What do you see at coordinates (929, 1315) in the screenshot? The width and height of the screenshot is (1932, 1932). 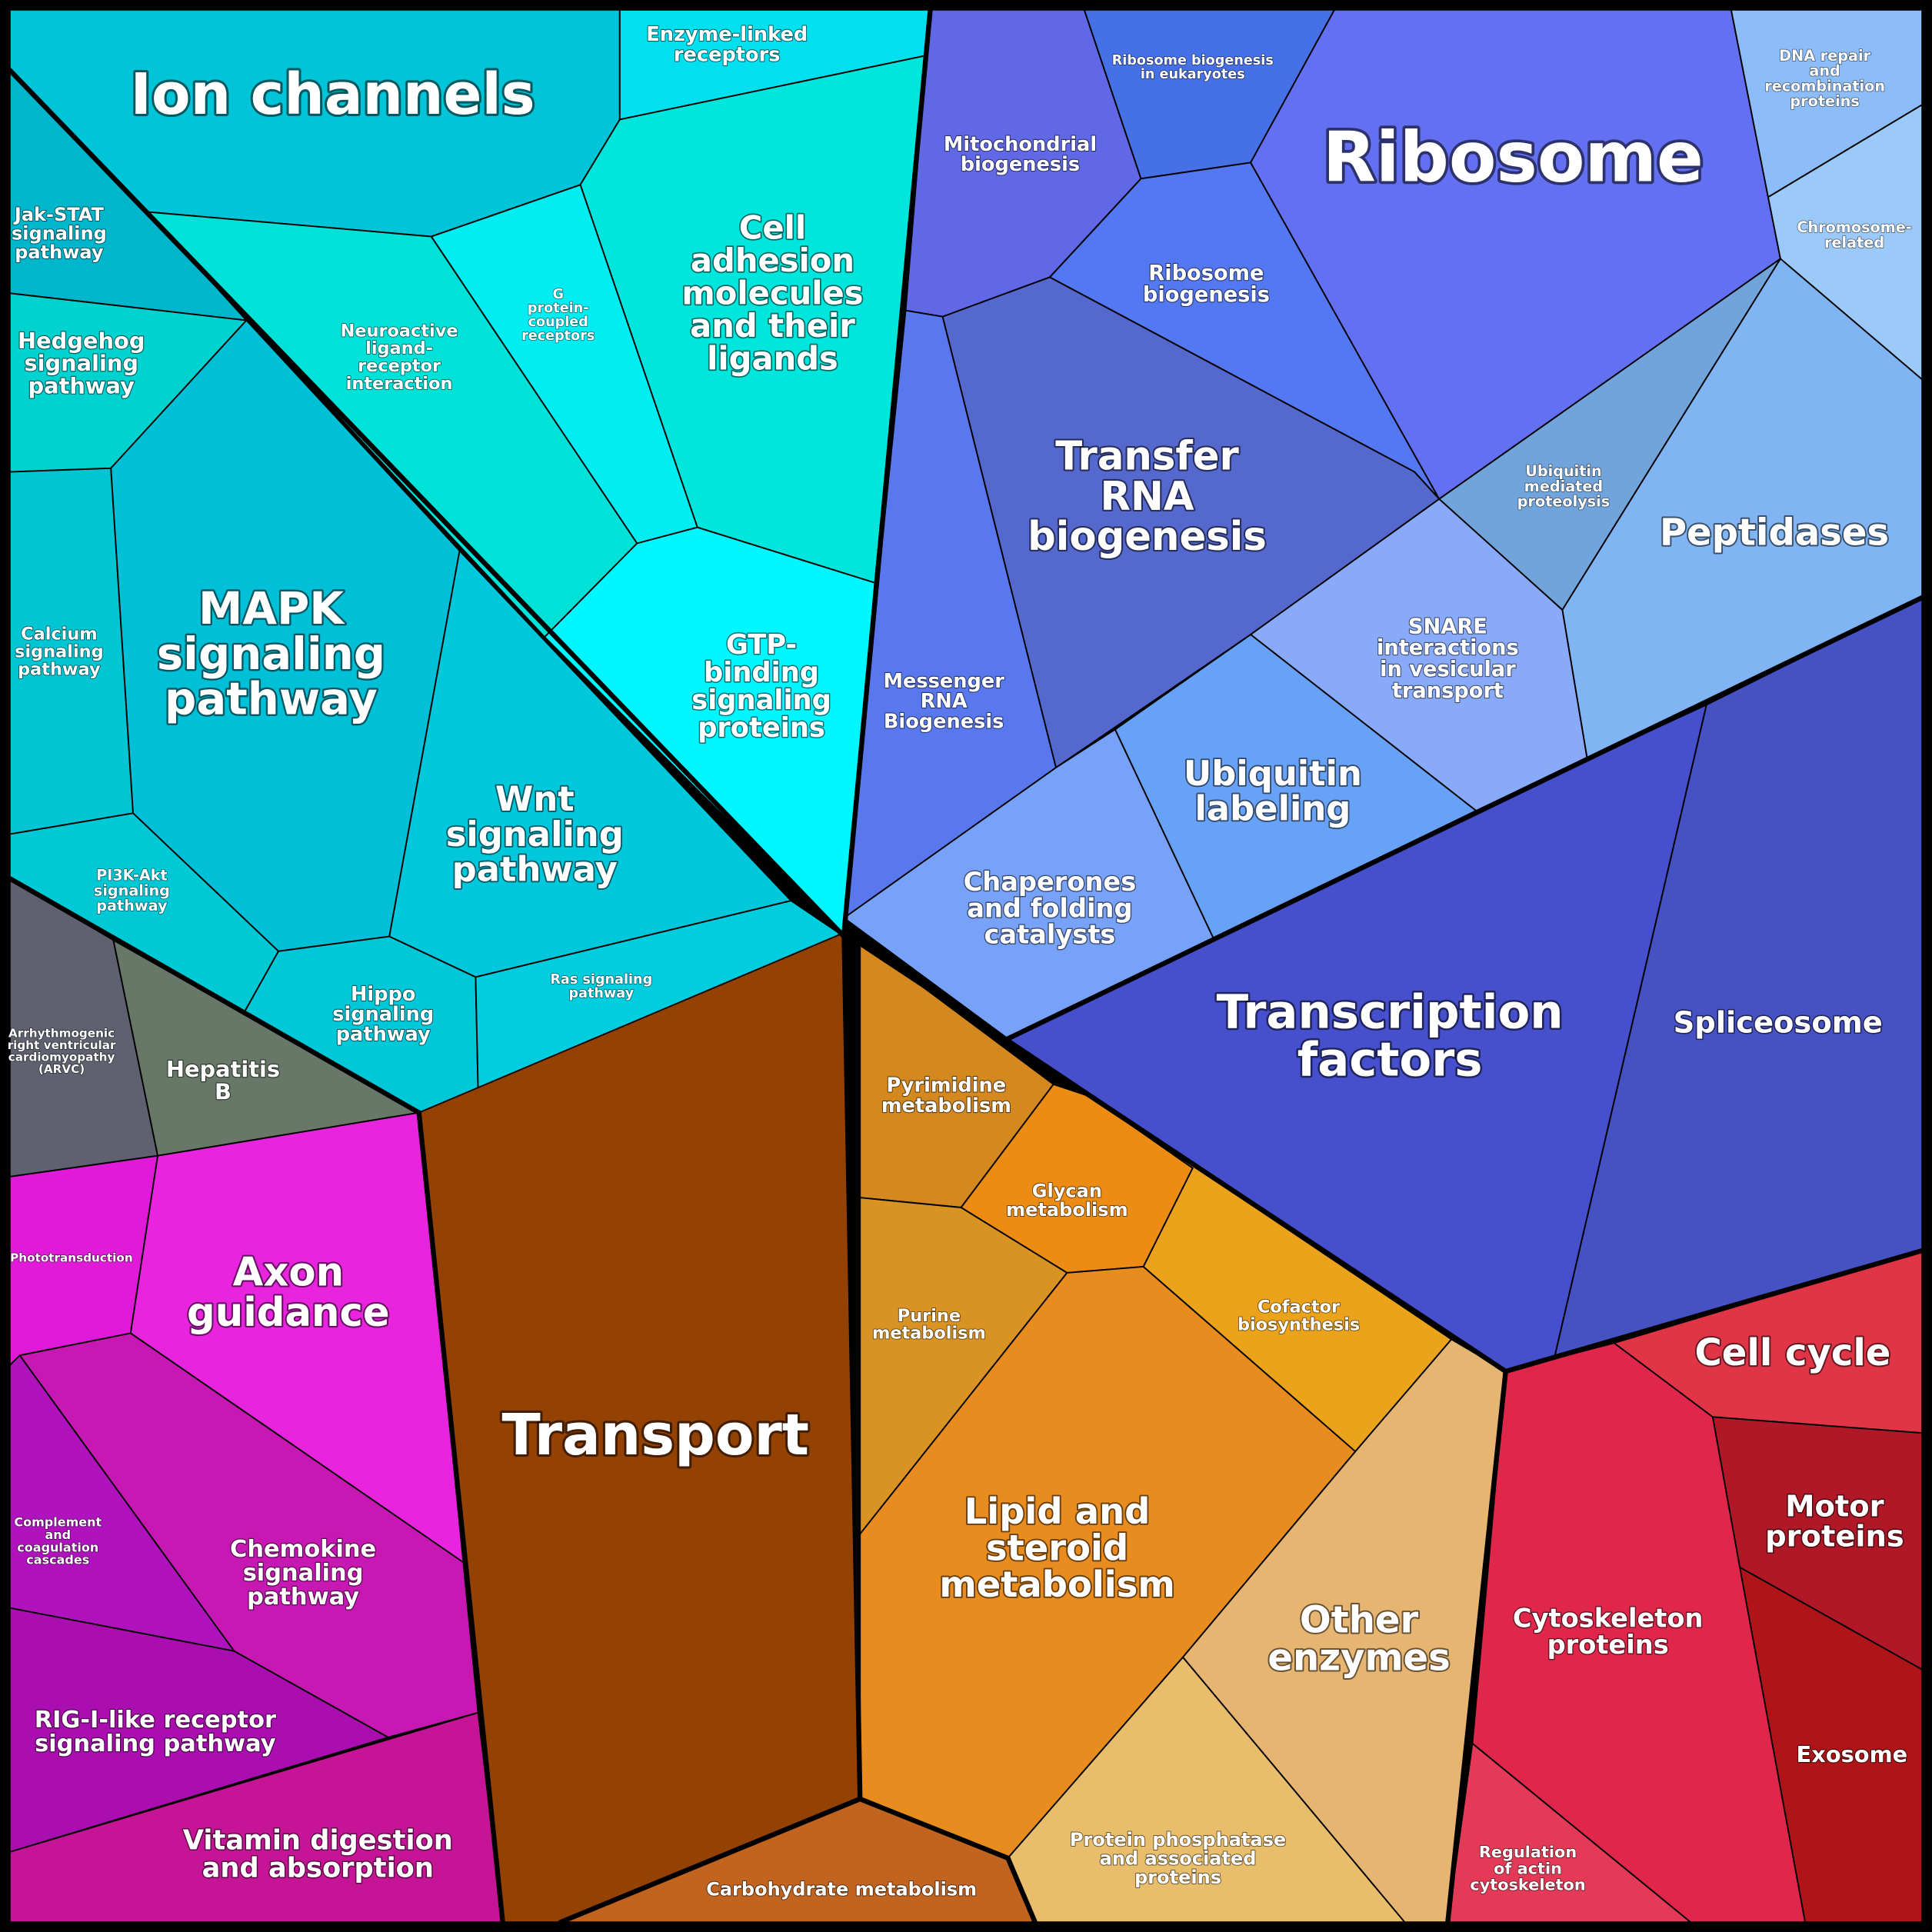 I see `label-line: Purine` at bounding box center [929, 1315].